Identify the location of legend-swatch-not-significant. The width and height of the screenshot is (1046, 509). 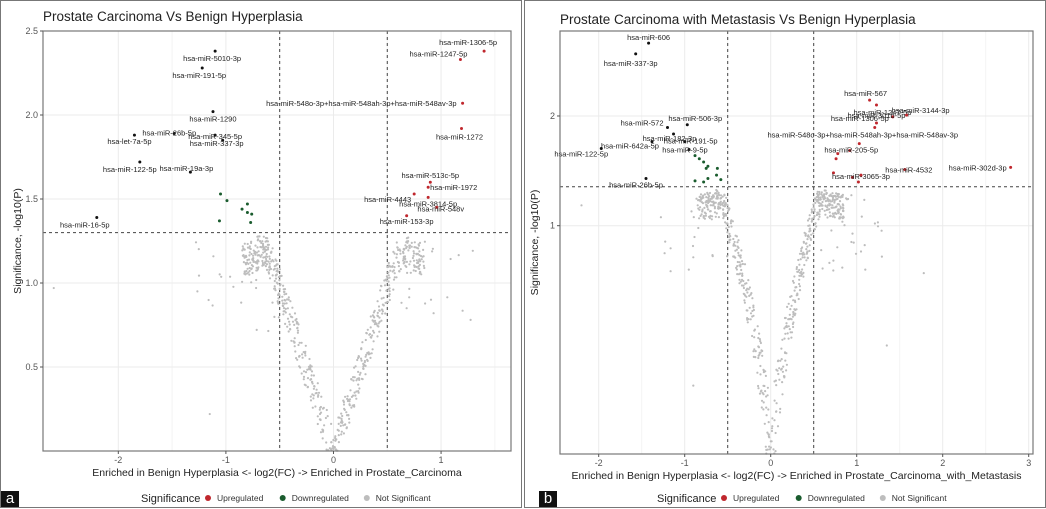
(882, 498).